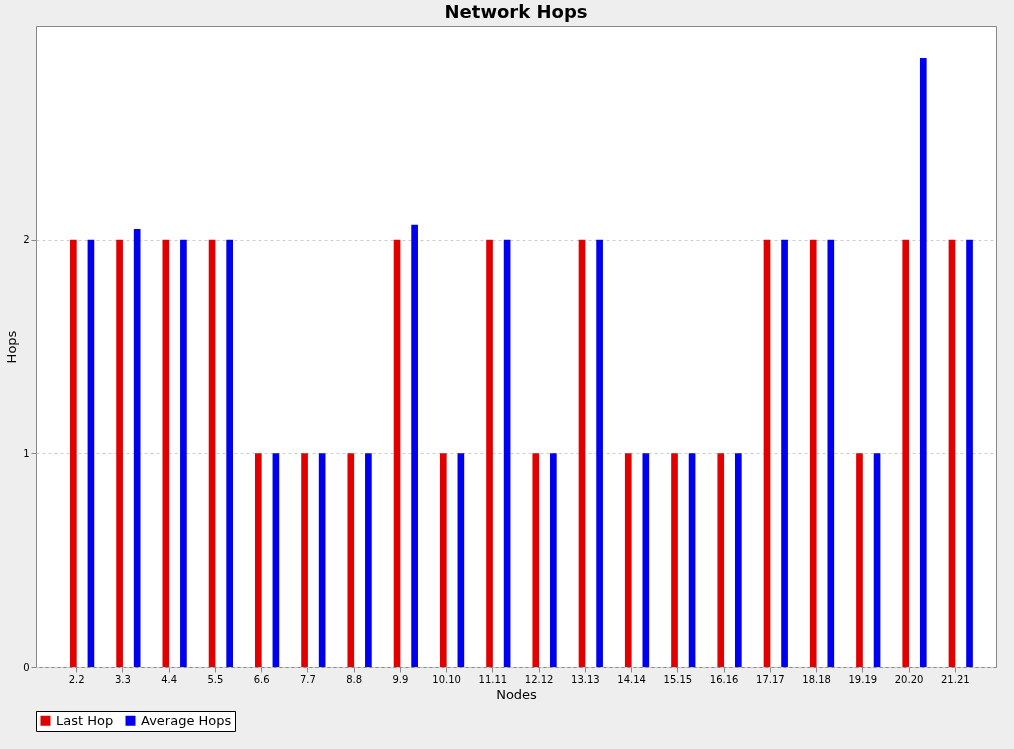 The width and height of the screenshot is (1014, 749). I want to click on x-tick-label: 14.14, so click(631, 679).